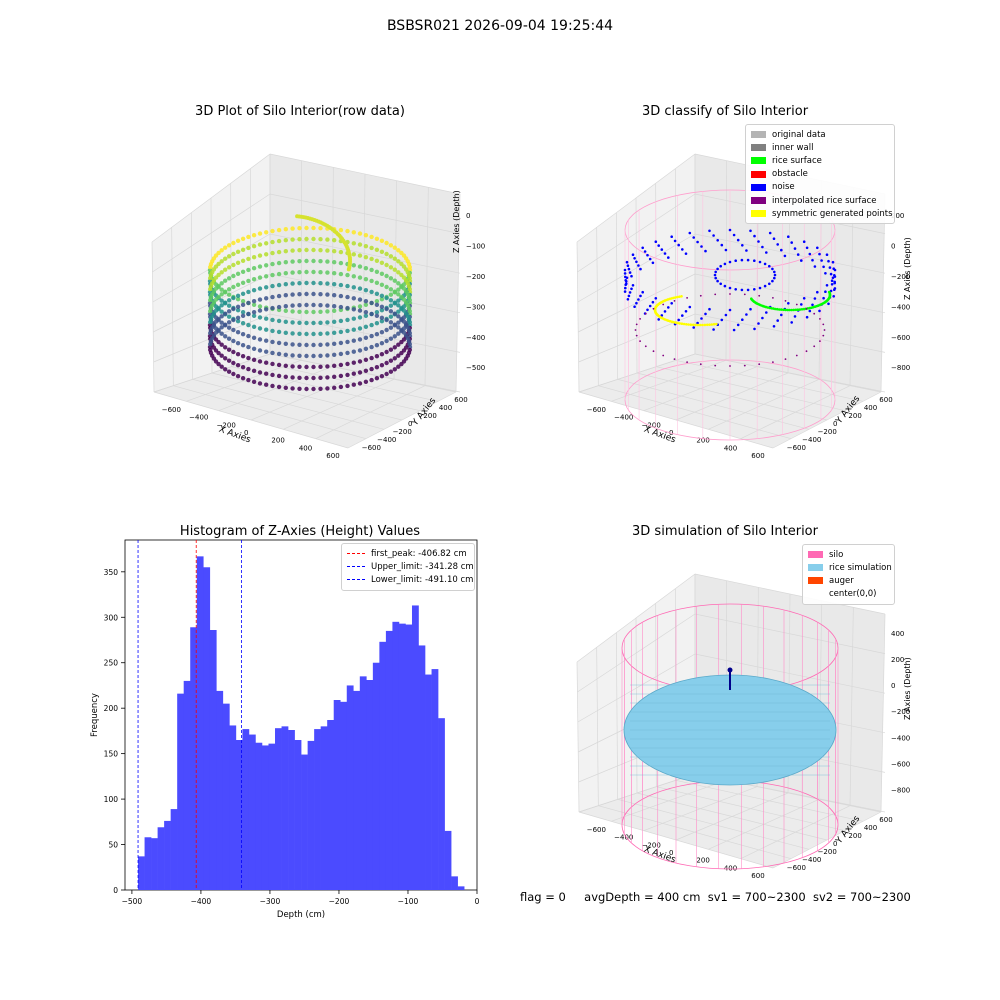  Describe the element at coordinates (95, 715) in the screenshot. I see `histogram-ylabel: Frequency` at that location.